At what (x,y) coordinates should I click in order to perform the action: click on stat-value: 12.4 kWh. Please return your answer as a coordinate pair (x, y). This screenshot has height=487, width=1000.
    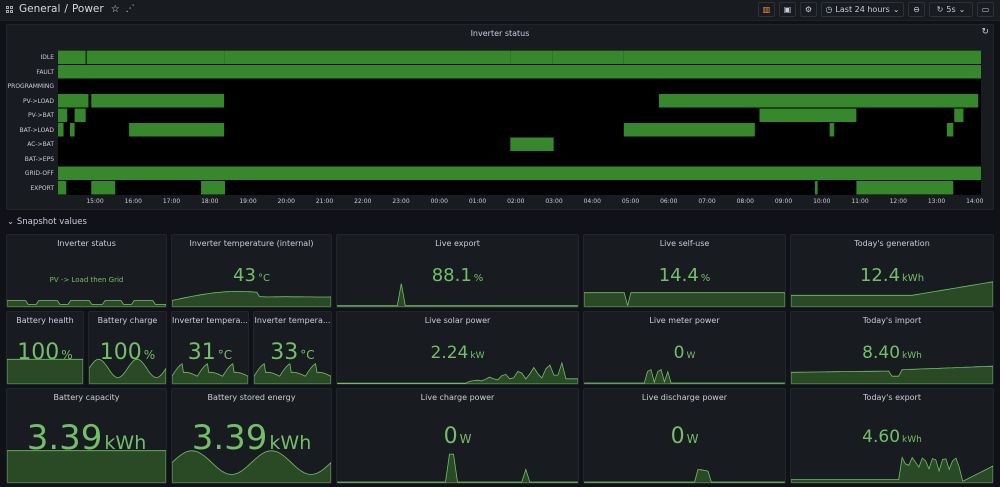
    Looking at the image, I should click on (892, 275).